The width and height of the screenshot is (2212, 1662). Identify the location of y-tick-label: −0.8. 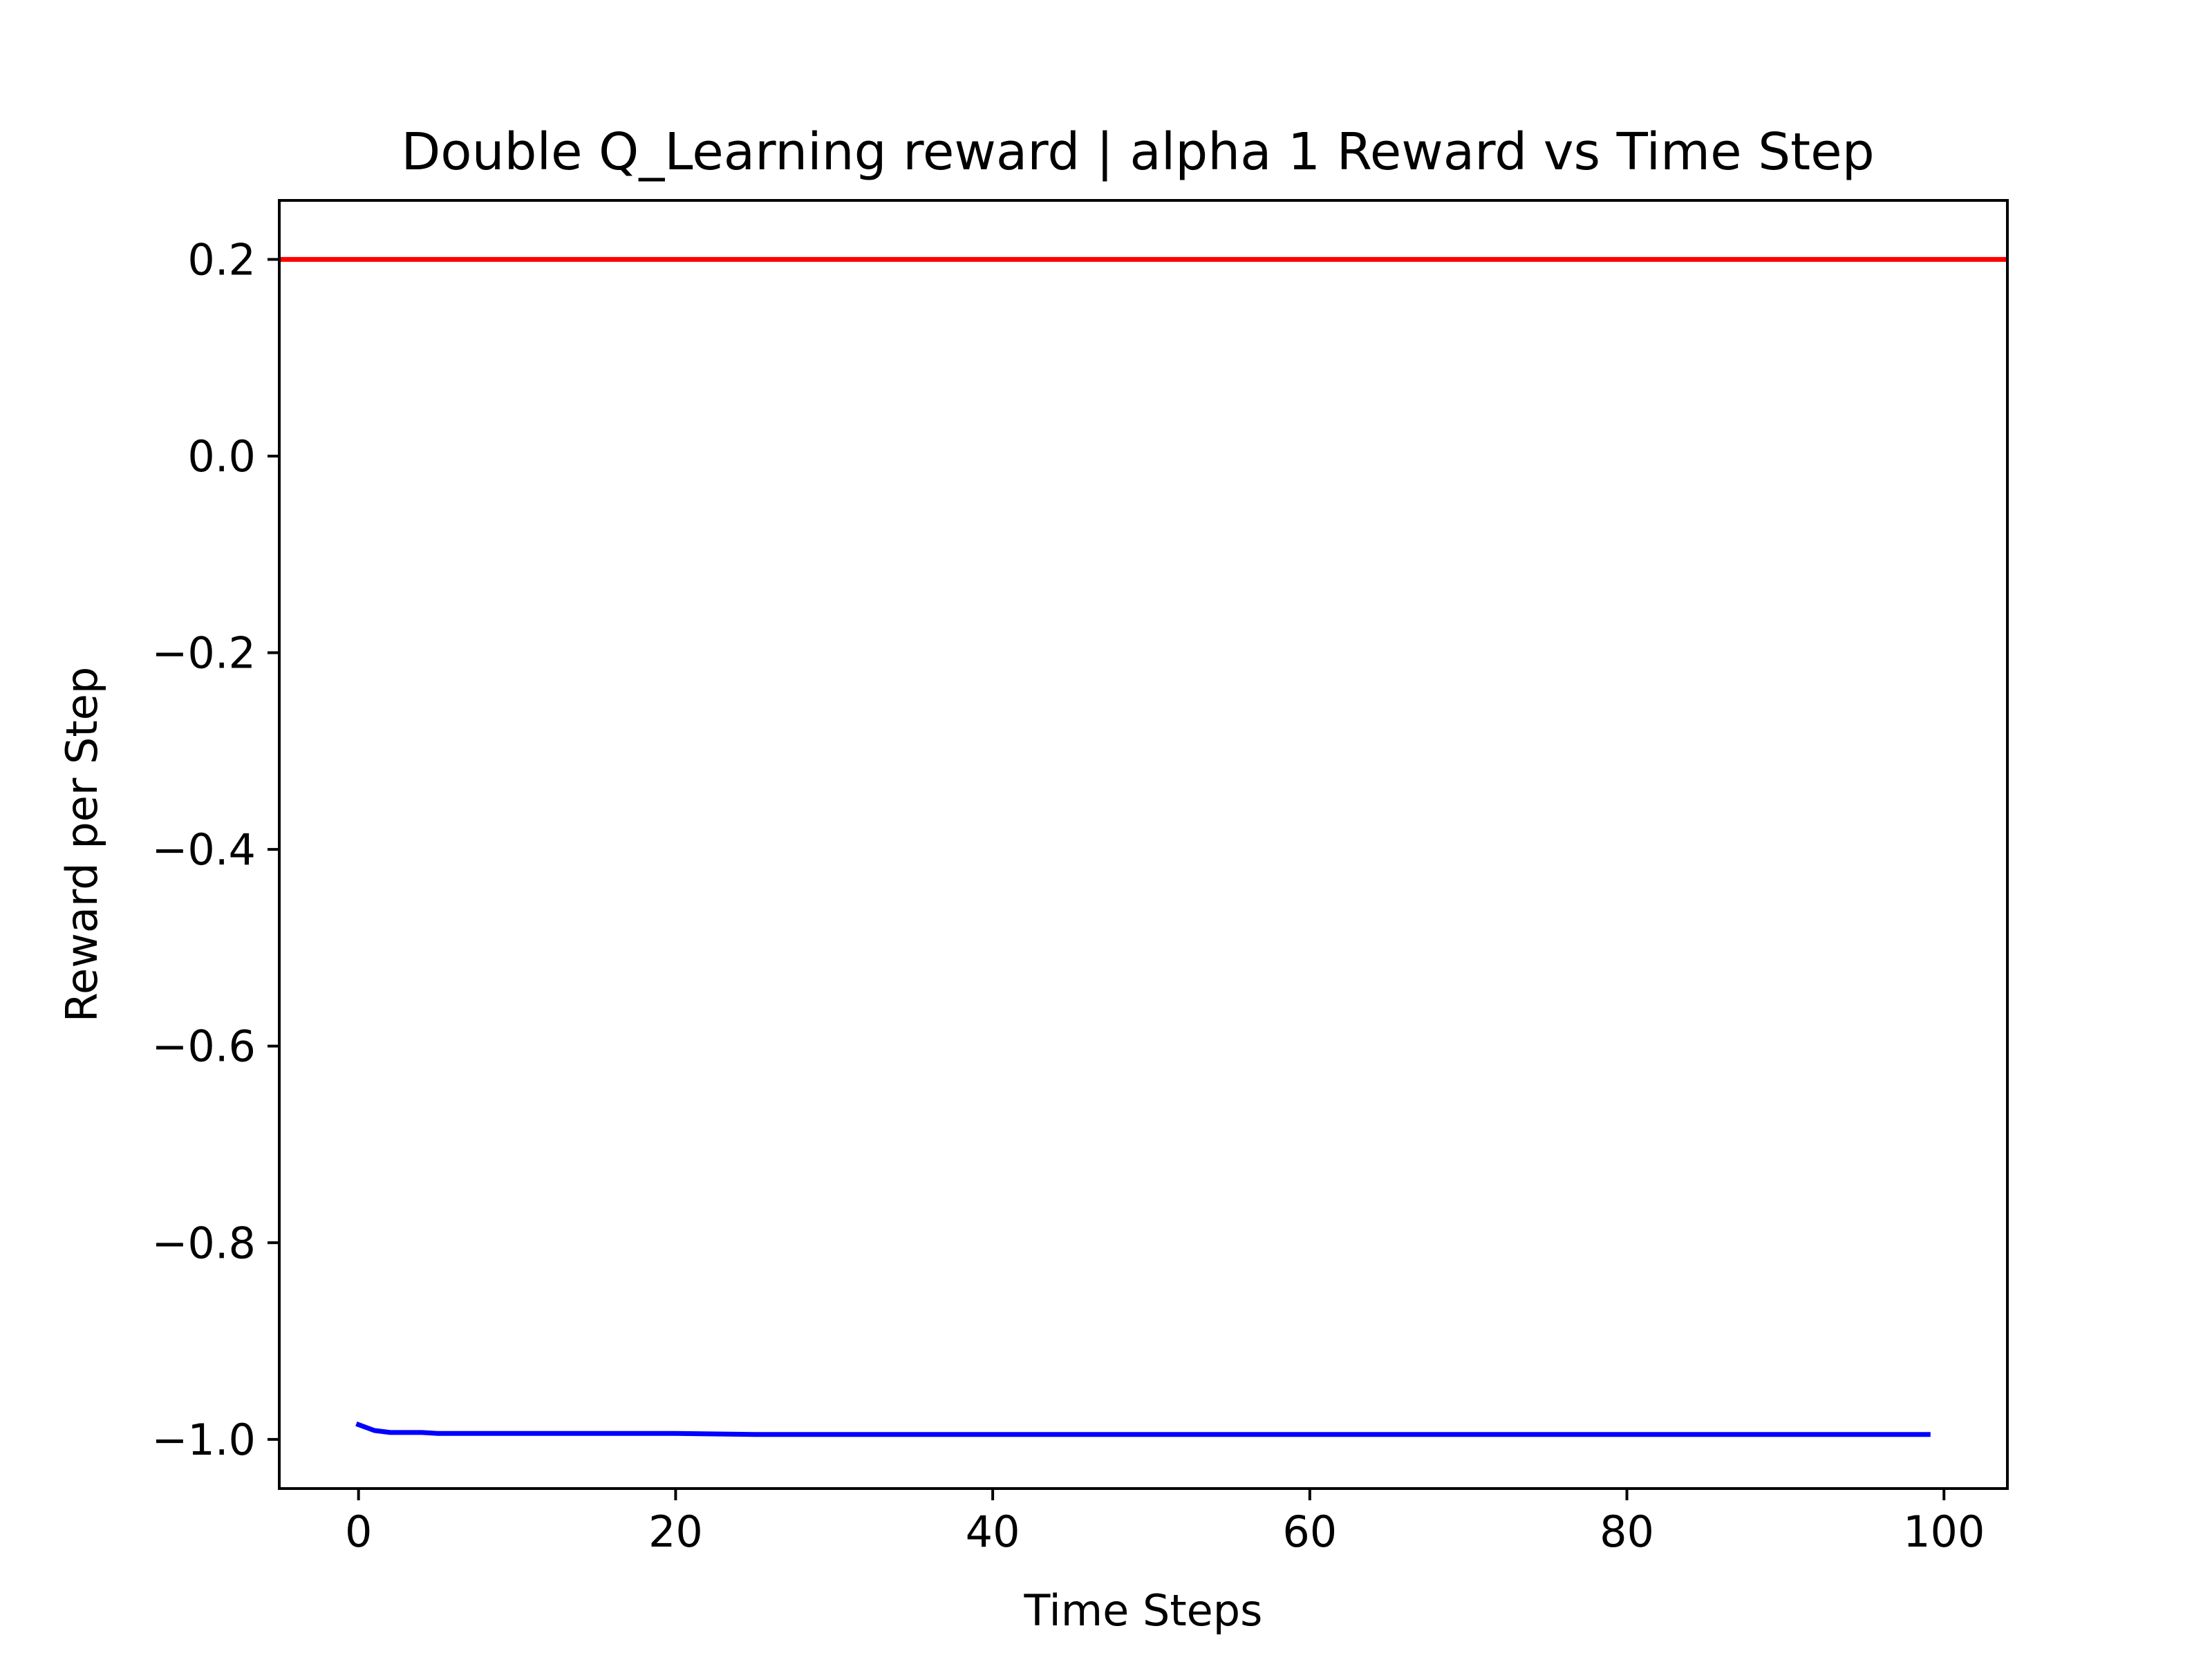
(204, 1243).